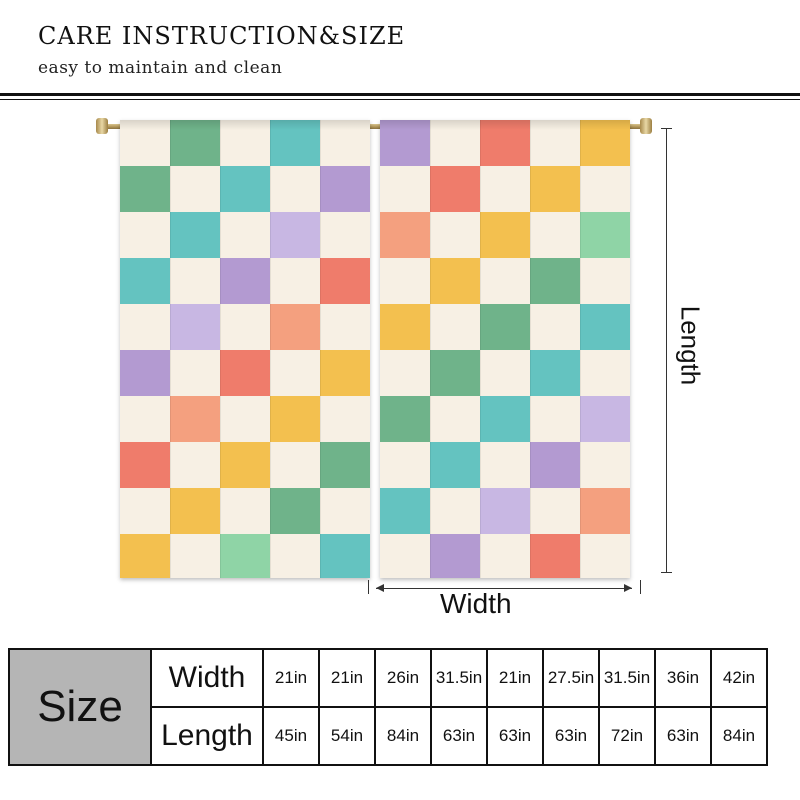 The height and width of the screenshot is (800, 800). I want to click on length-label: Length, so click(690, 345).